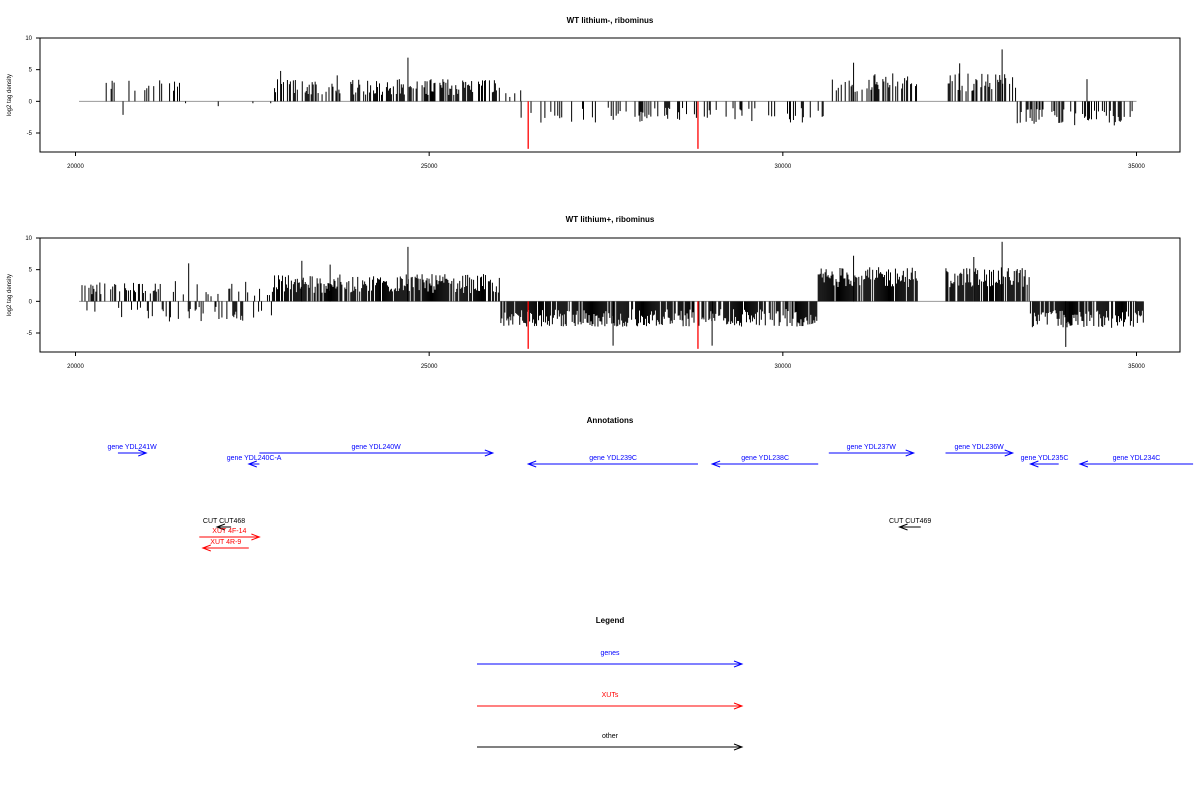  I want to click on annotations-title: Annotations, so click(610, 420).